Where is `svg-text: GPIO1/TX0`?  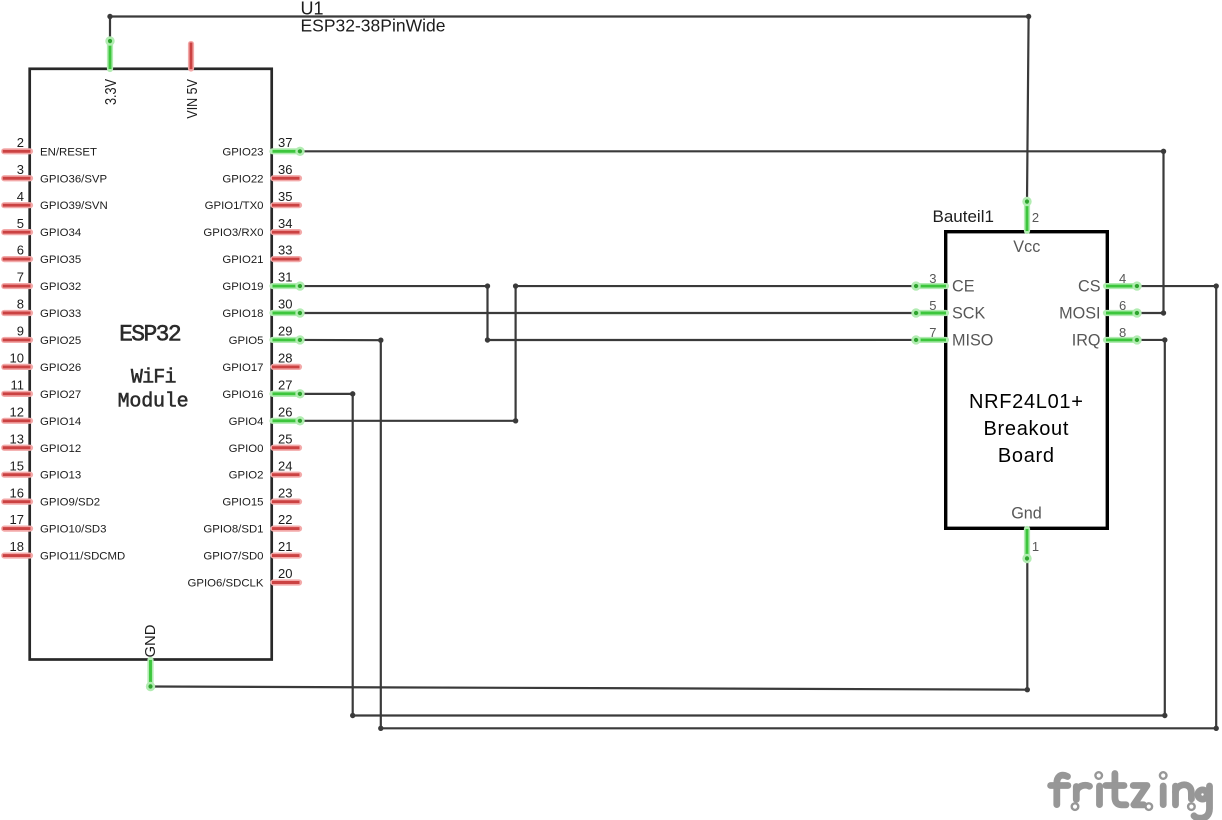 svg-text: GPIO1/TX0 is located at coordinates (234, 206).